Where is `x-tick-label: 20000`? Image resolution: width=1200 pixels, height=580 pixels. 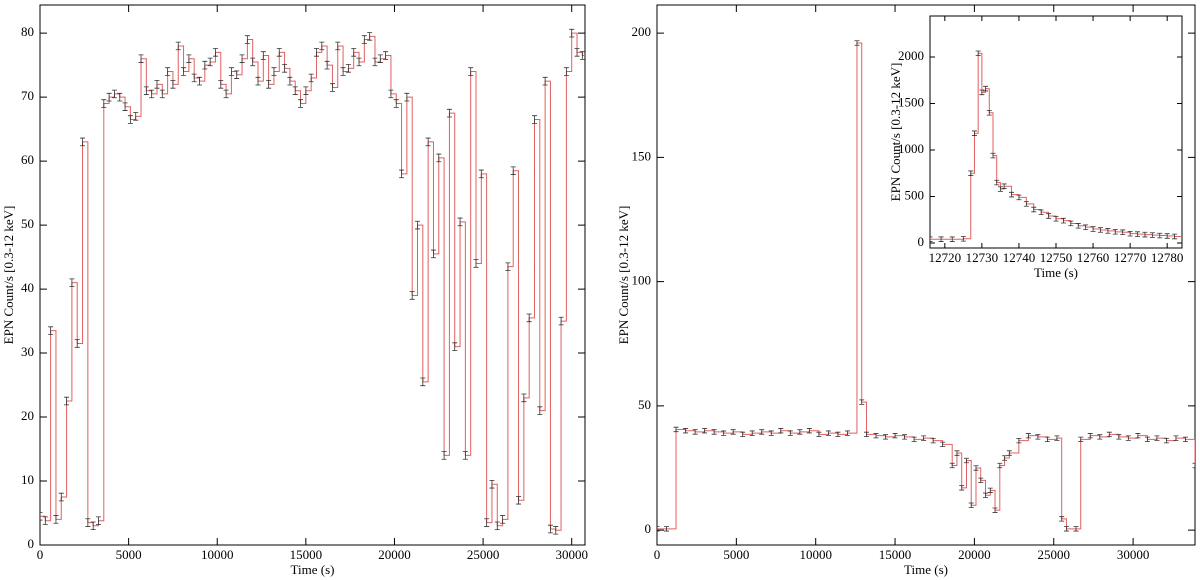 x-tick-label: 20000 is located at coordinates (394, 554).